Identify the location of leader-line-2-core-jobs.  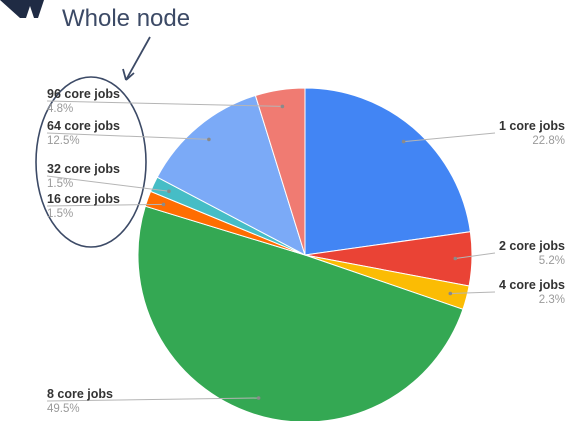
(475, 255).